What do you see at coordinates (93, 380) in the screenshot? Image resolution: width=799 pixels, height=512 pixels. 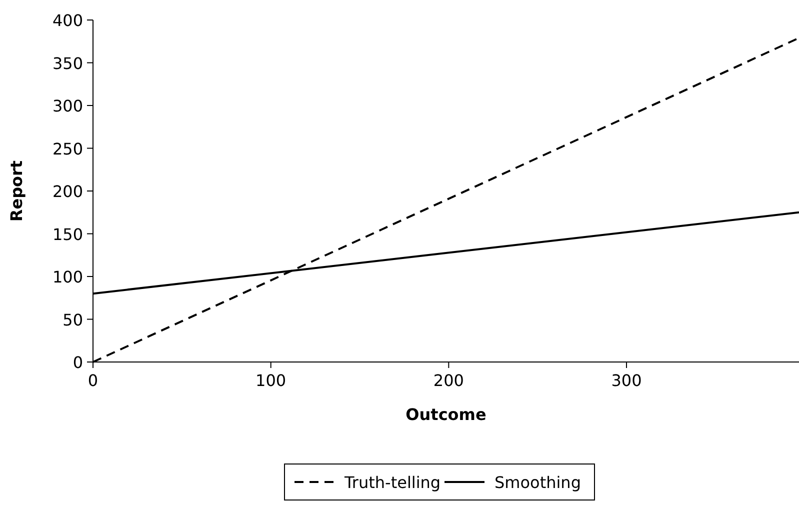 I see `x-tick-label: 0` at bounding box center [93, 380].